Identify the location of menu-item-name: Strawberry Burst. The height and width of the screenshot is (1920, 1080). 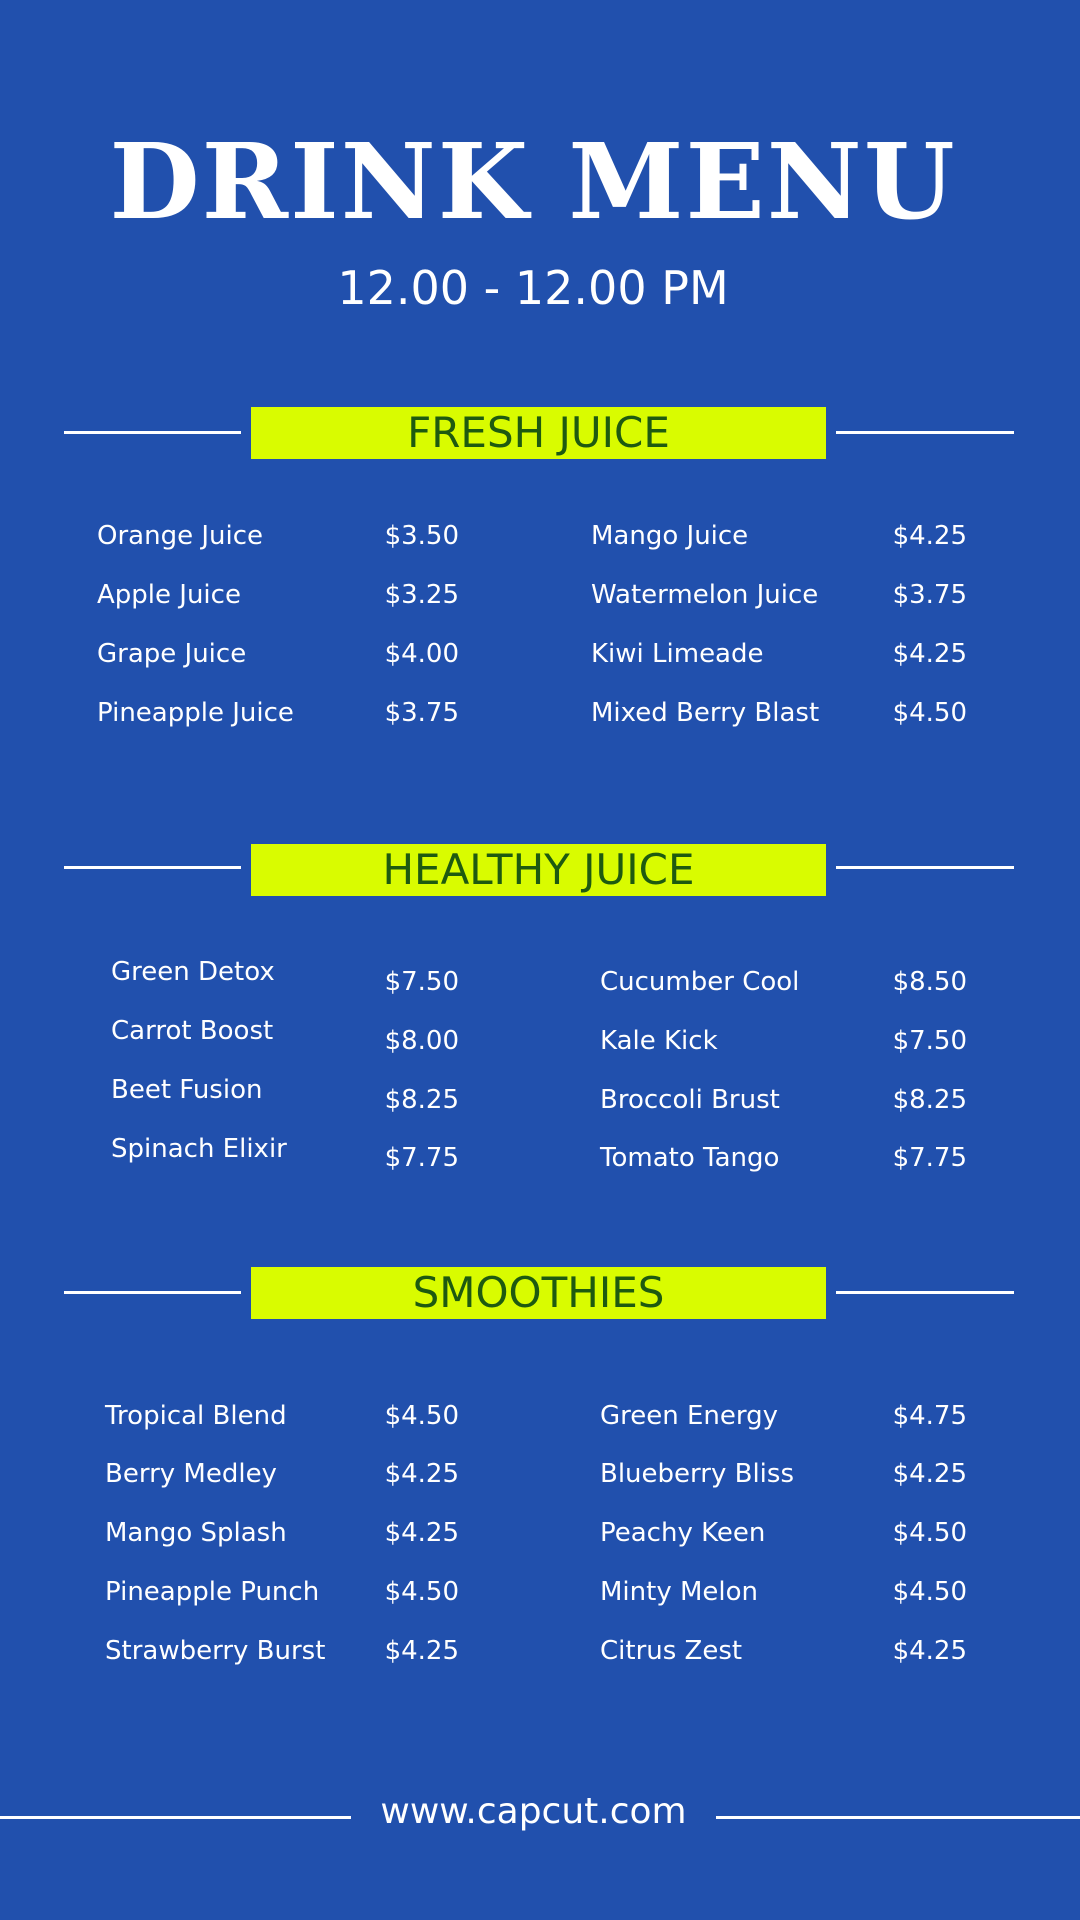
(215, 1651).